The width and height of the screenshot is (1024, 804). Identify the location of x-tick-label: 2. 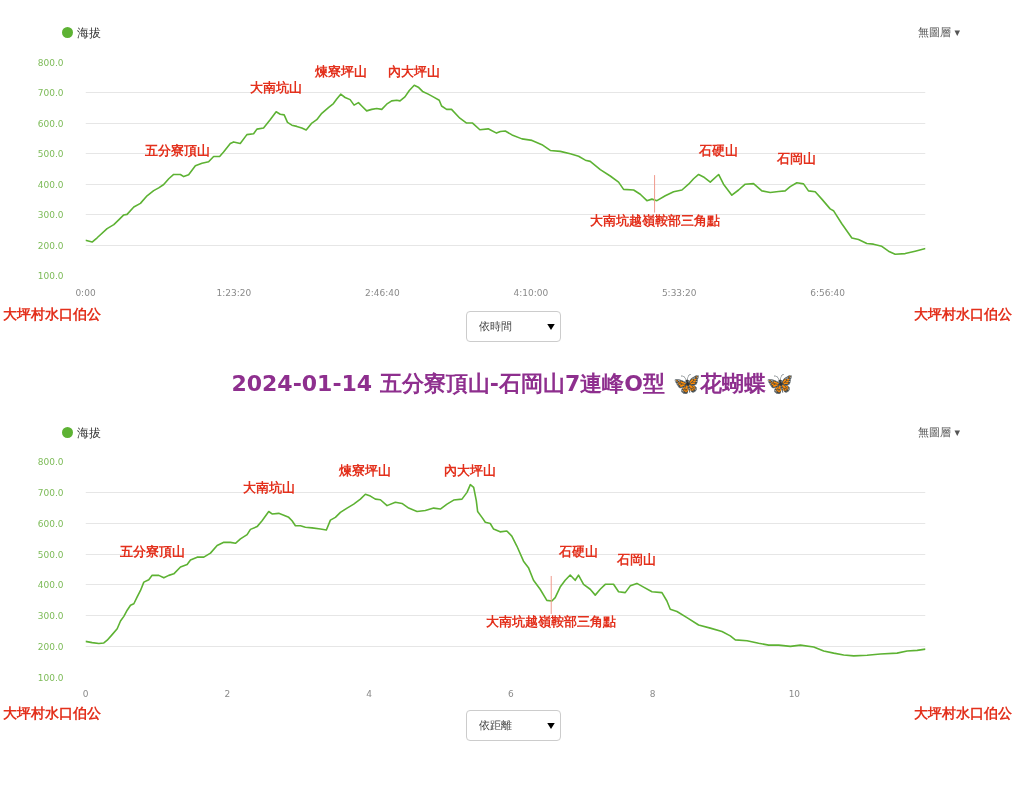
(227, 693).